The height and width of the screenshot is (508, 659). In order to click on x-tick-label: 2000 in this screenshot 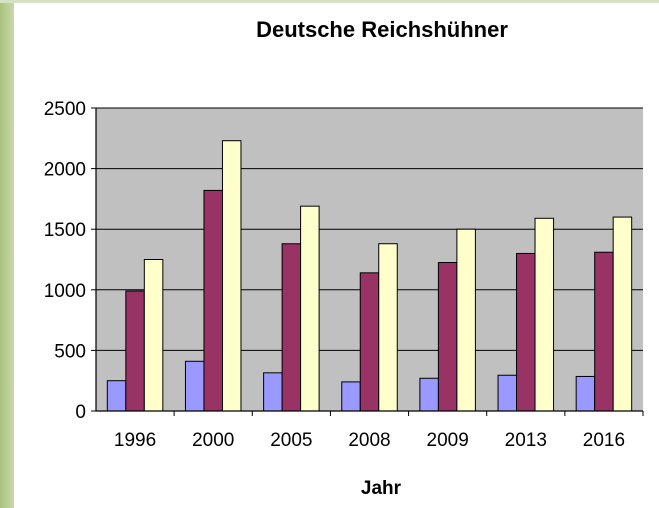, I will do `click(213, 440)`.